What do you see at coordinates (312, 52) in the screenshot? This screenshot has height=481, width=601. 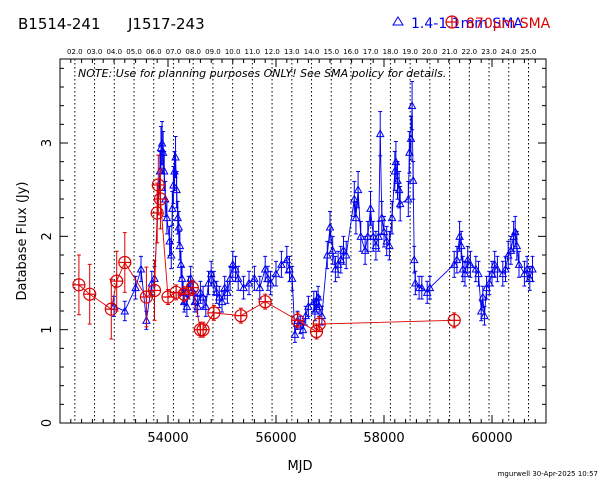 I see `year-label: 14.0` at bounding box center [312, 52].